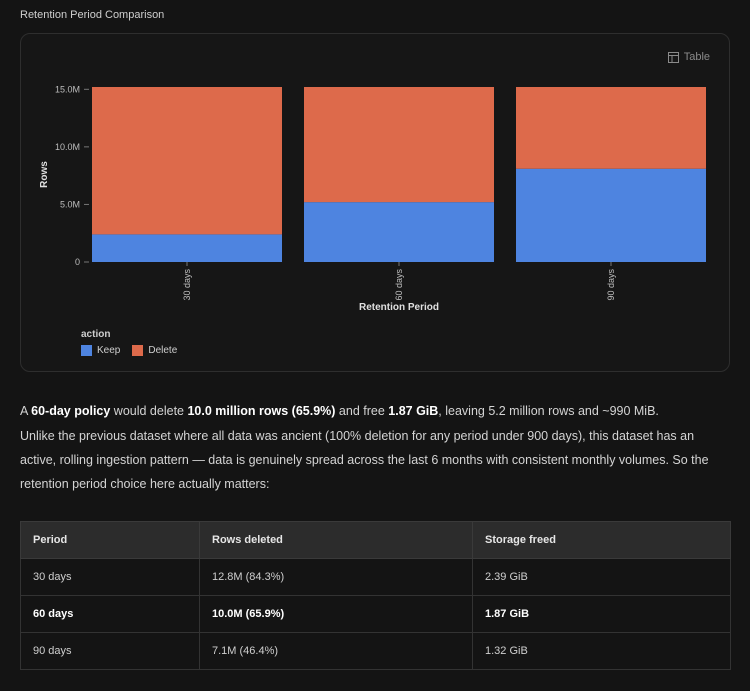 Image resolution: width=750 pixels, height=691 pixels. What do you see at coordinates (399, 232) in the screenshot?
I see `bar-keep-60-days` at bounding box center [399, 232].